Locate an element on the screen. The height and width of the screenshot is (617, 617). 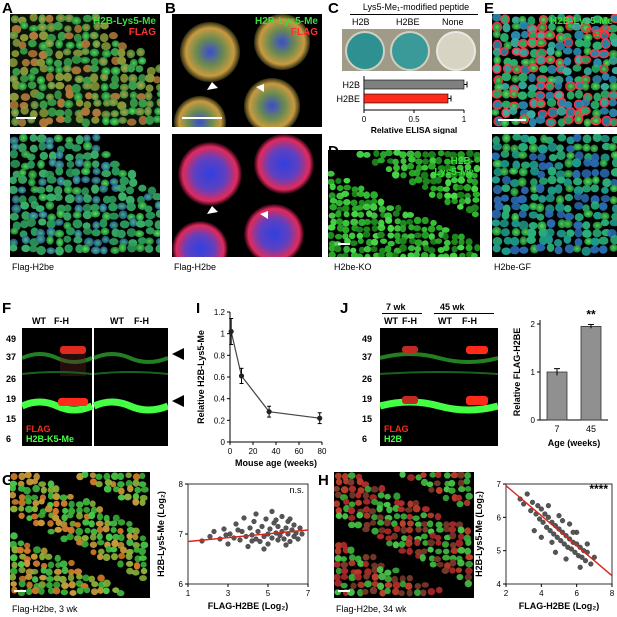
cell-field-b-top is located at coordinates (242, 70).